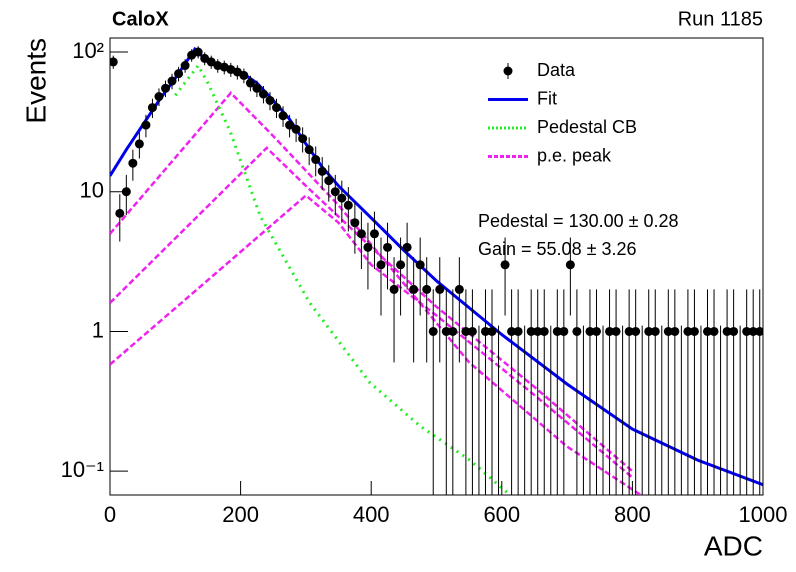 This screenshot has width=796, height=572. What do you see at coordinates (763, 514) in the screenshot?
I see `x-tick-label: 1000` at bounding box center [763, 514].